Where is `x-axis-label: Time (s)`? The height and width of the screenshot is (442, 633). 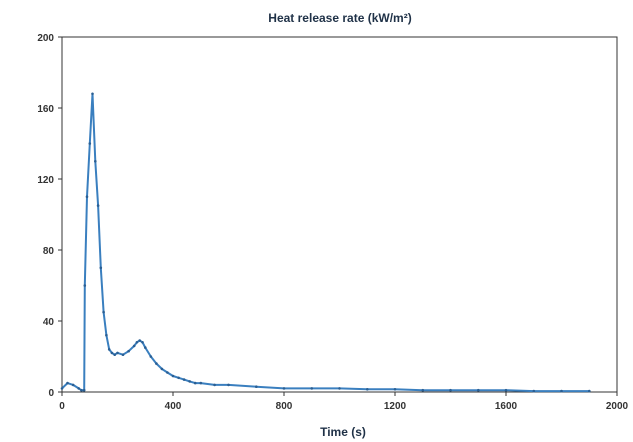 x-axis-label: Time (s) is located at coordinates (343, 432).